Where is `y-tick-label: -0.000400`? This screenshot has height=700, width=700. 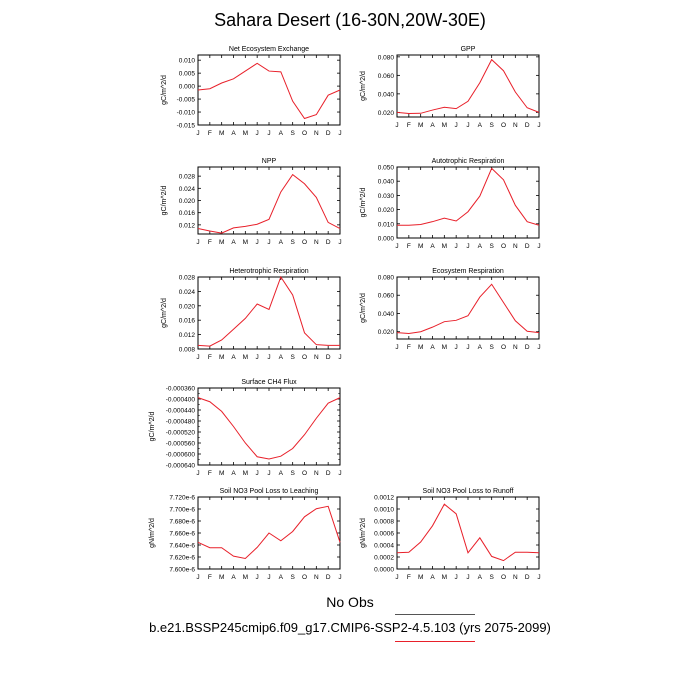
y-tick-label: -0.000400 is located at coordinates (181, 400).